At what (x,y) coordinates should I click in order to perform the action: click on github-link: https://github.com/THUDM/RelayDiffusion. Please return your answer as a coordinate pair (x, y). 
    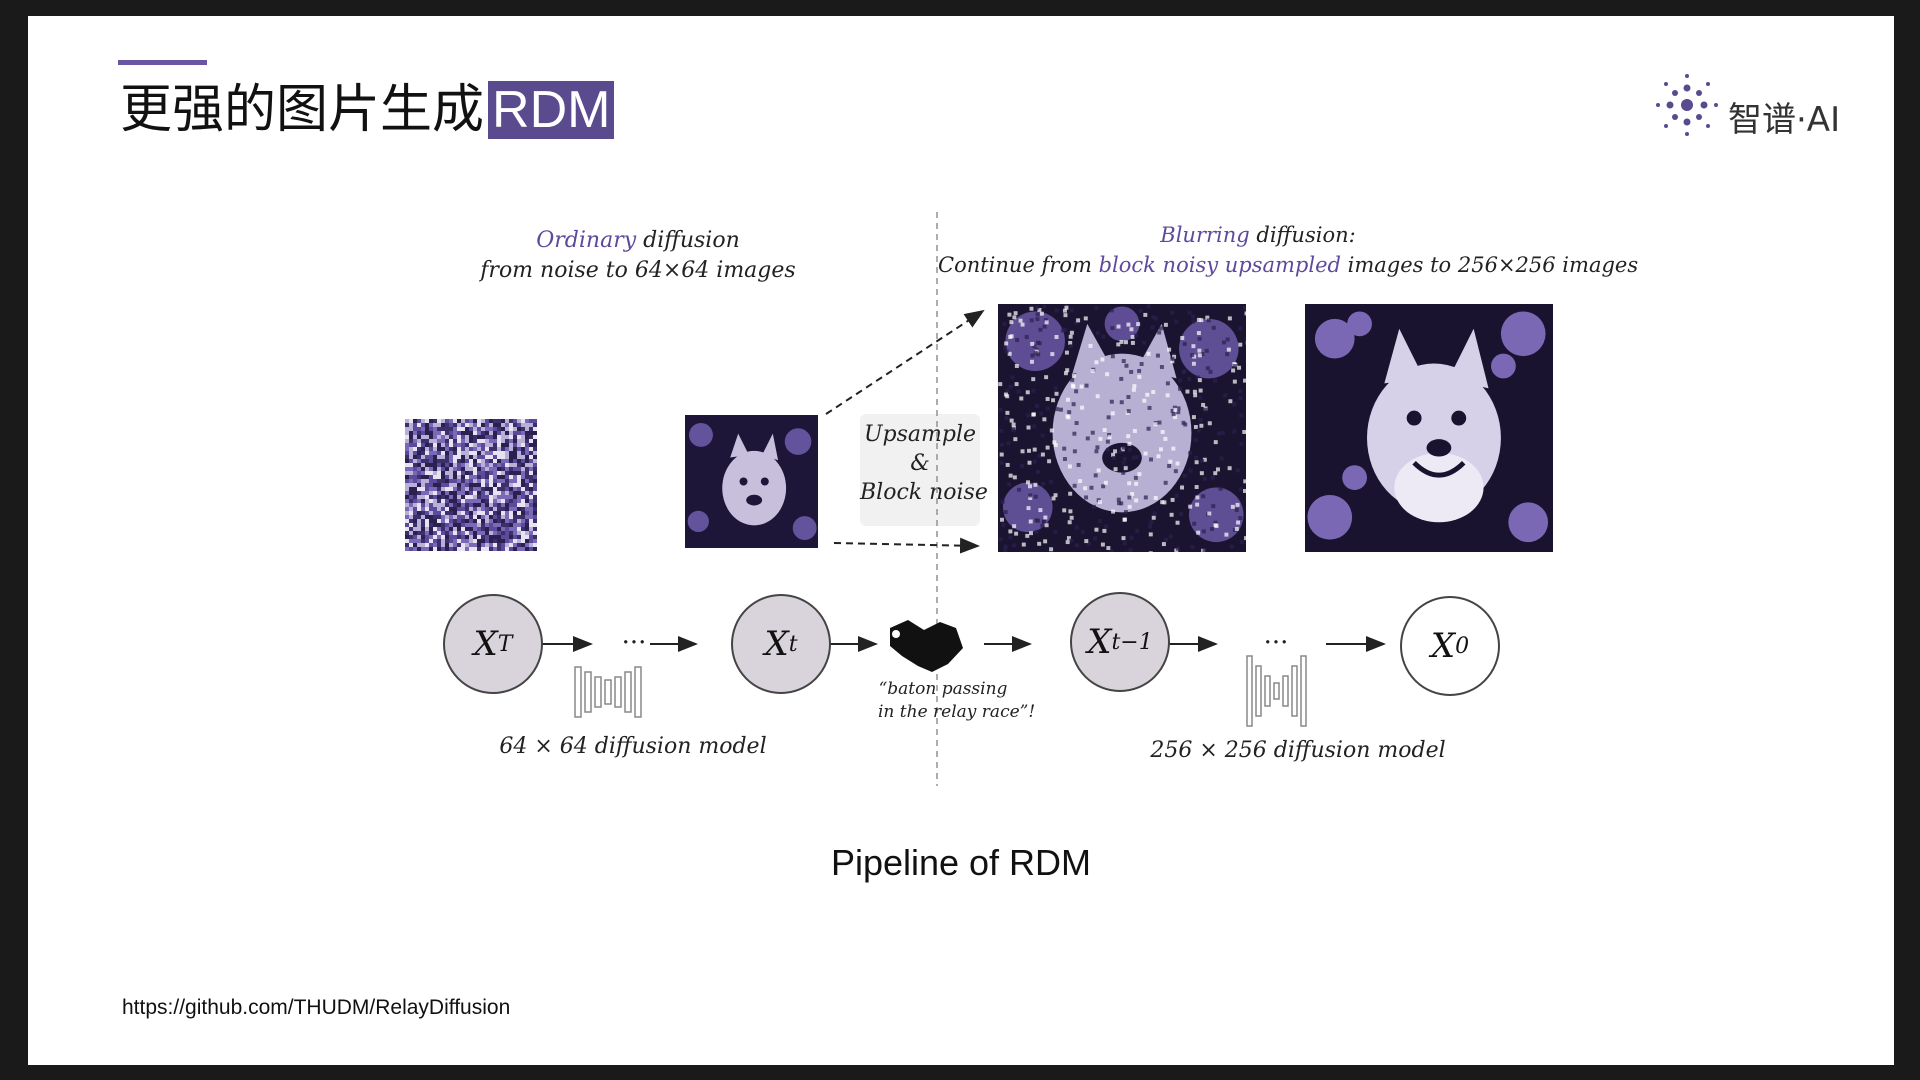
    Looking at the image, I should click on (316, 1007).